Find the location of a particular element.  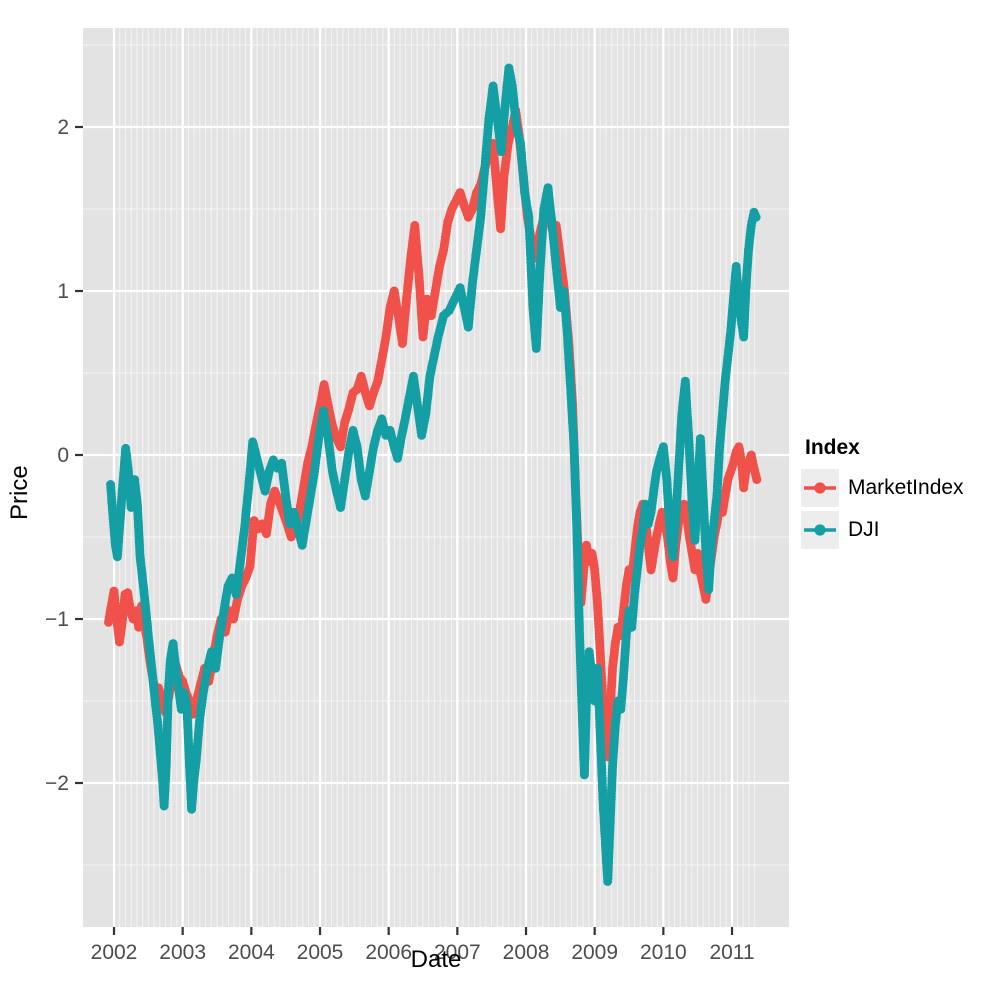

svg-text: 2 is located at coordinates (63, 127).